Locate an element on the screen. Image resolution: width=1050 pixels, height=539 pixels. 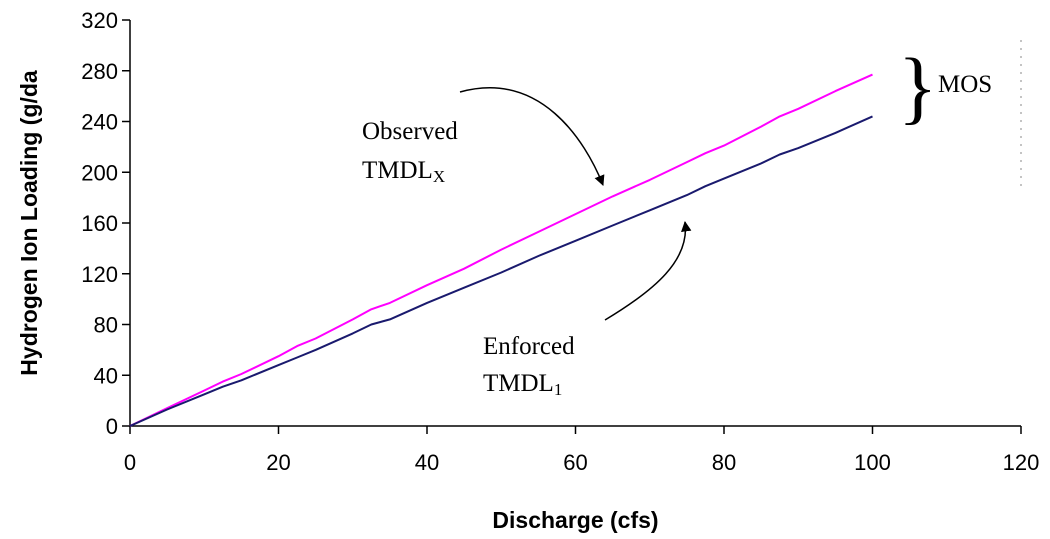
annotation-enforced-line1: Enforced is located at coordinates (529, 346).